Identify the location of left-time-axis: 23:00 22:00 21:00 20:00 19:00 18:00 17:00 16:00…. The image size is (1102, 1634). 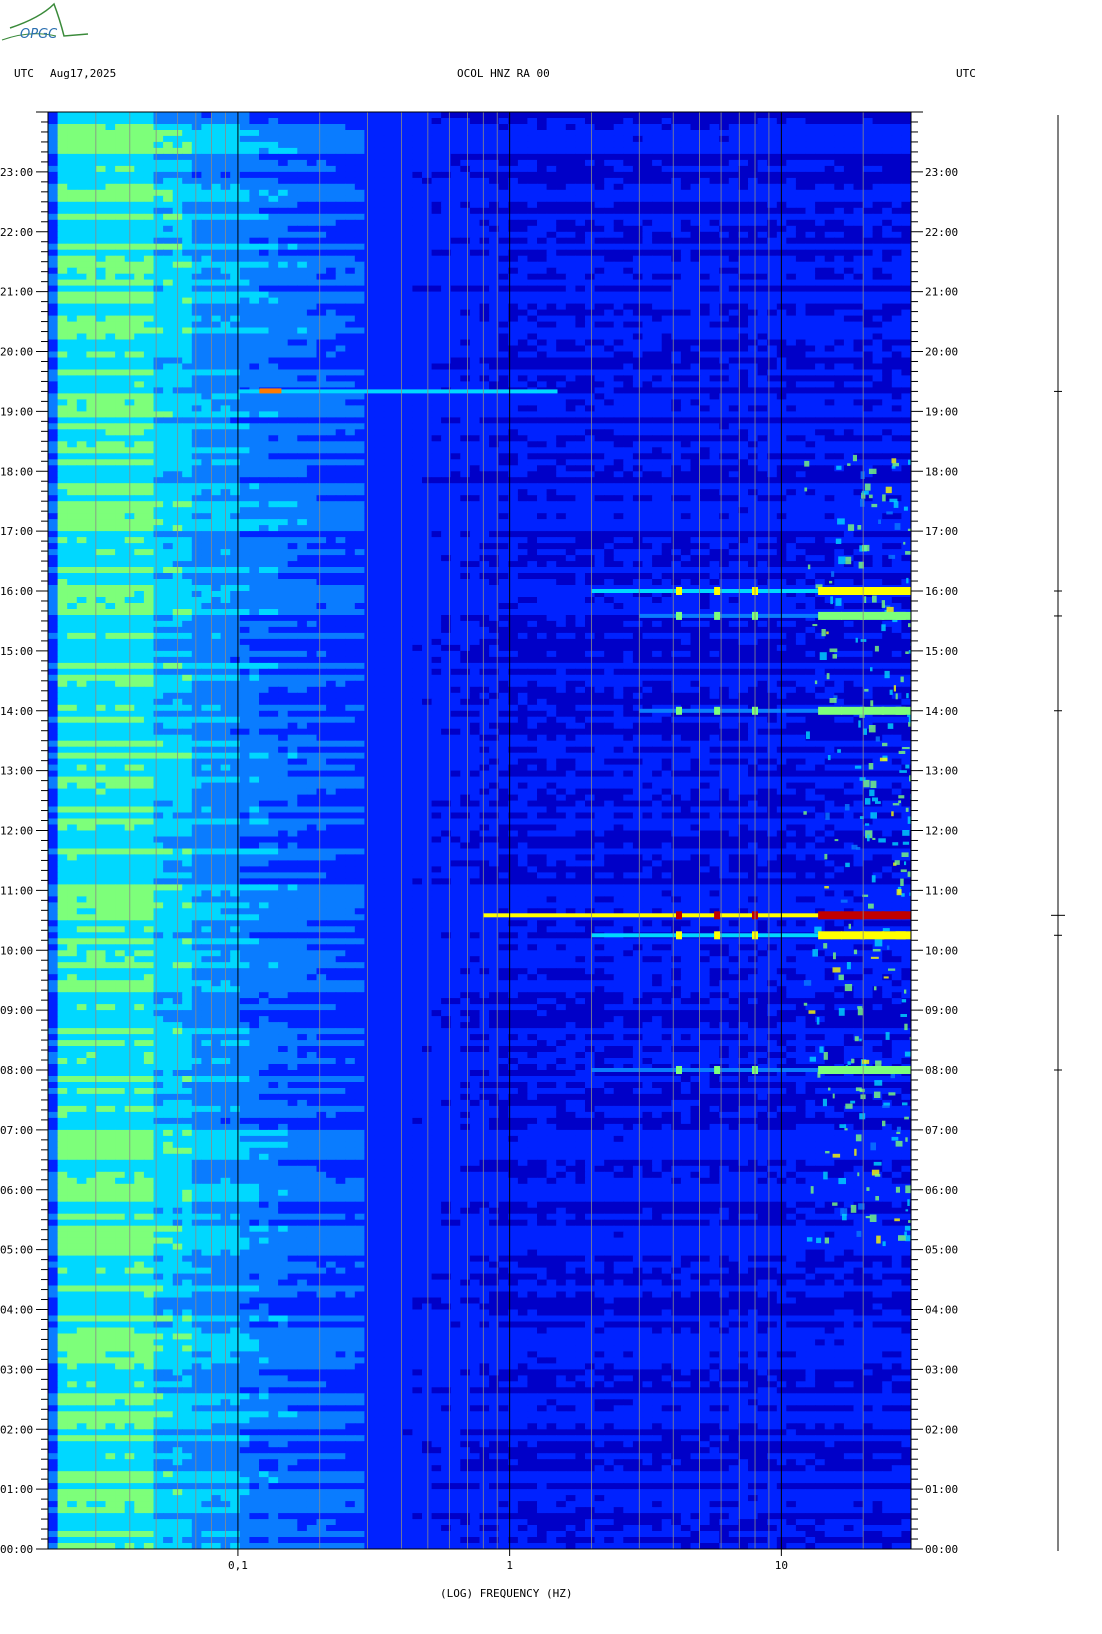
(24, 834).